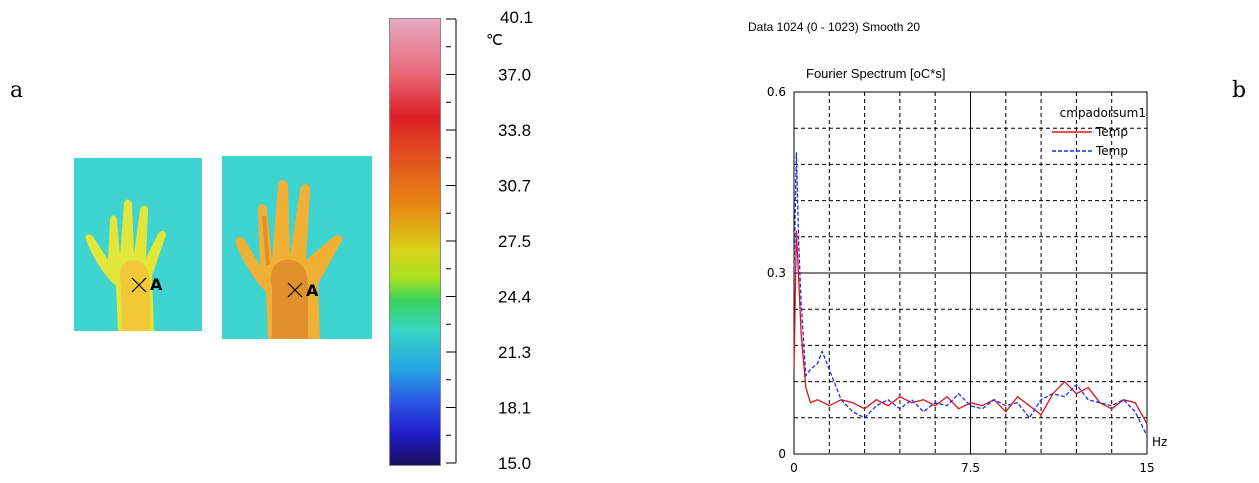  Describe the element at coordinates (139, 285) in the screenshot. I see `cross-marker-left` at that location.